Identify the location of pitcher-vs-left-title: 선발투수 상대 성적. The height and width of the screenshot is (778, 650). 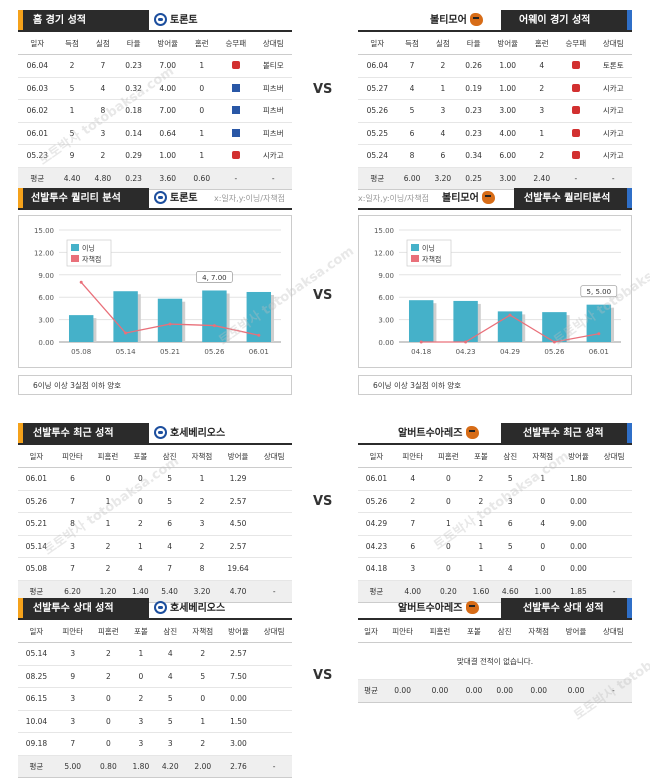
(86, 609).